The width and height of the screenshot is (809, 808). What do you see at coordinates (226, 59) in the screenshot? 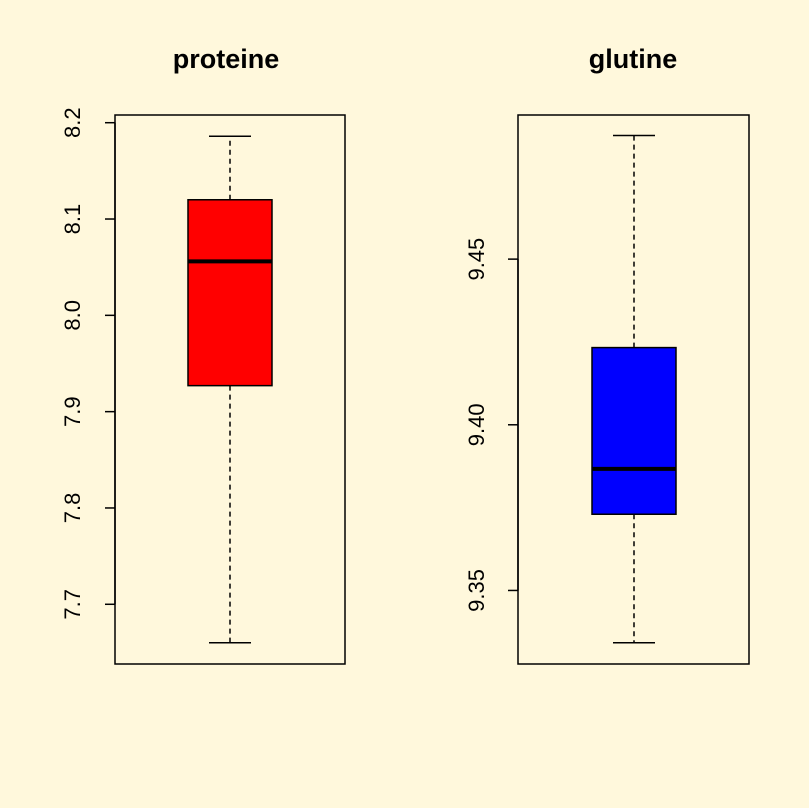
I see `chart-title: proteine` at bounding box center [226, 59].